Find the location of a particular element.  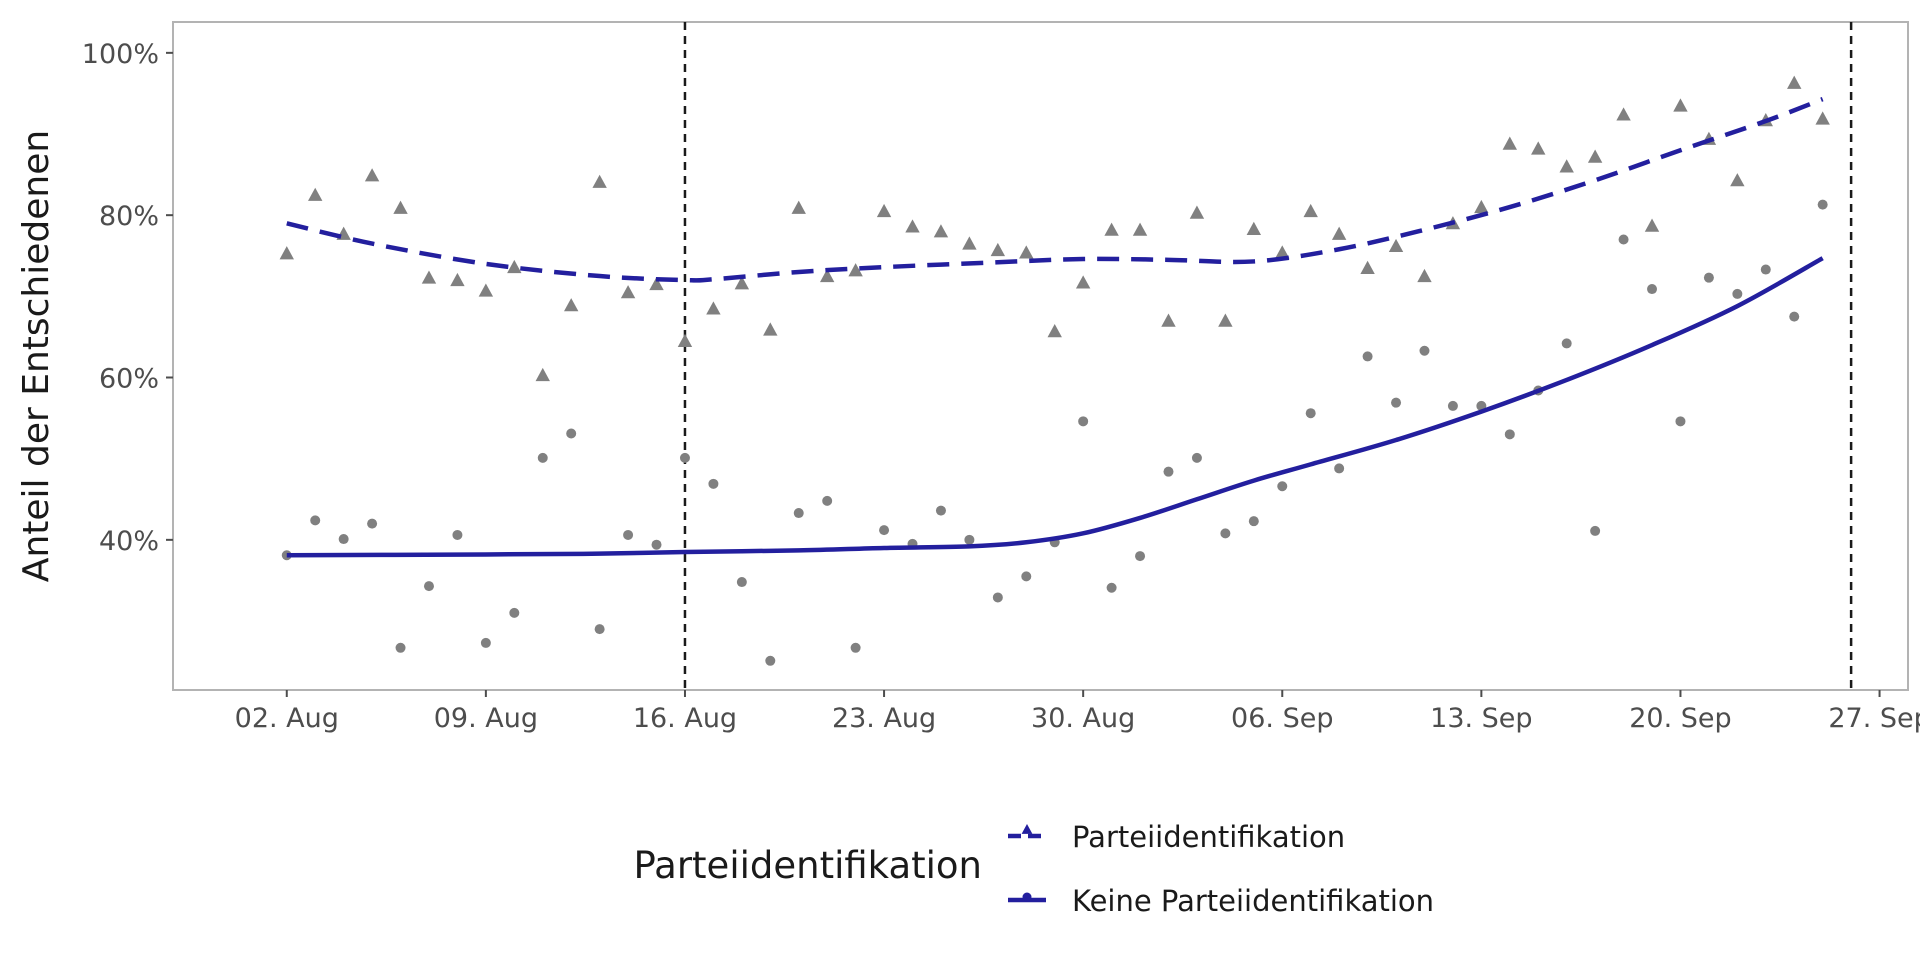

x-tick-label: 16. Aug is located at coordinates (685, 718).